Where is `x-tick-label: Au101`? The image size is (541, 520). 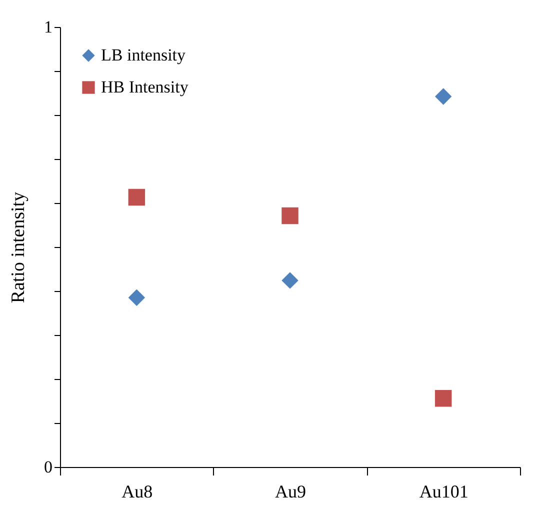 x-tick-label: Au101 is located at coordinates (443, 492).